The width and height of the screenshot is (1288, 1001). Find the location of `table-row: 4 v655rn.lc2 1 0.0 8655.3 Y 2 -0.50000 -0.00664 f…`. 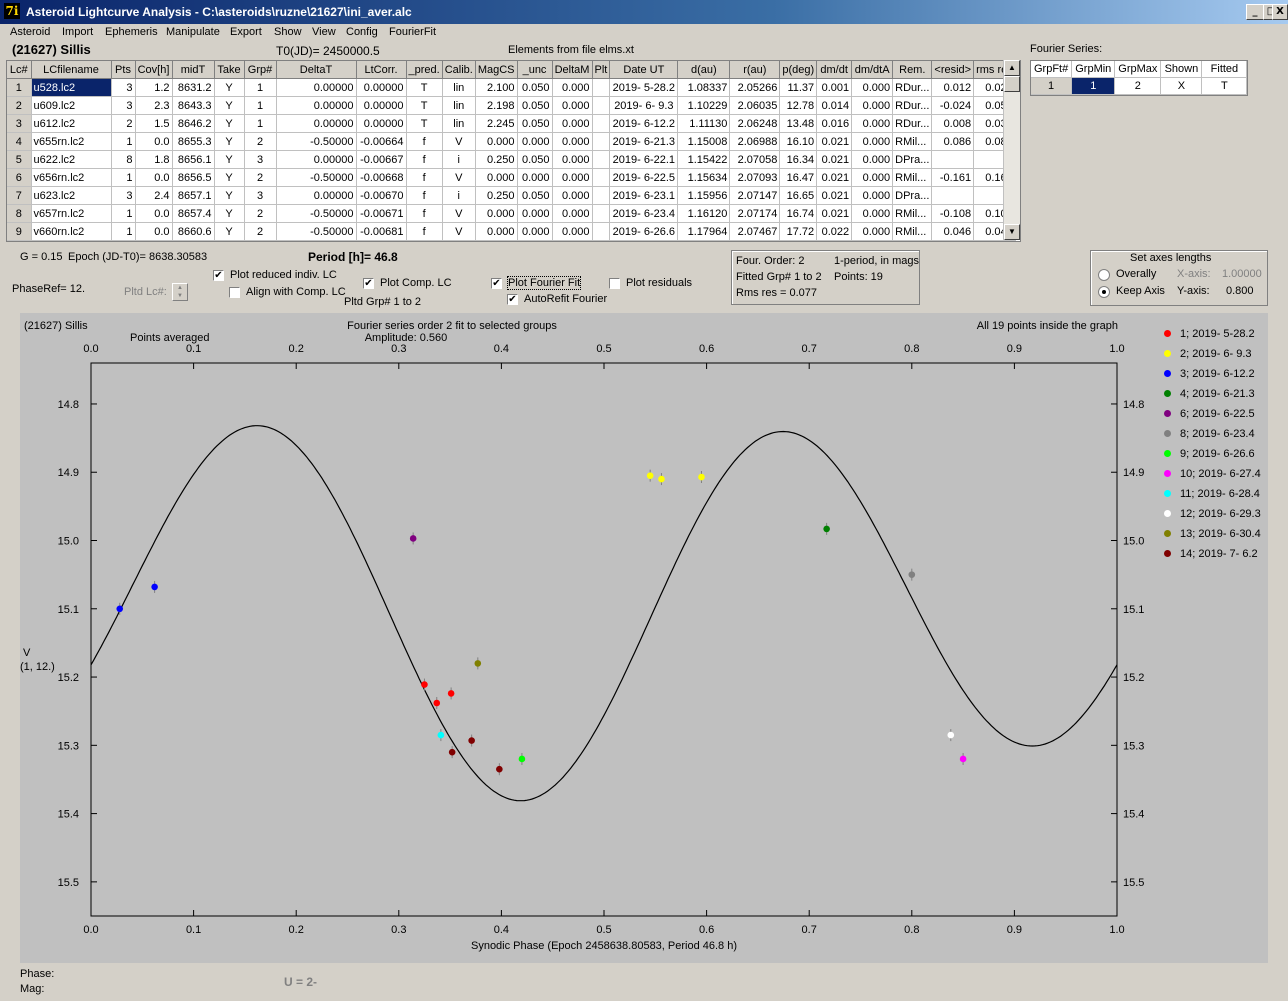

table-row: 4 v655rn.lc2 1 0.0 8655.3 Y 2 -0.50000 -0.00664 f… is located at coordinates (511, 141).